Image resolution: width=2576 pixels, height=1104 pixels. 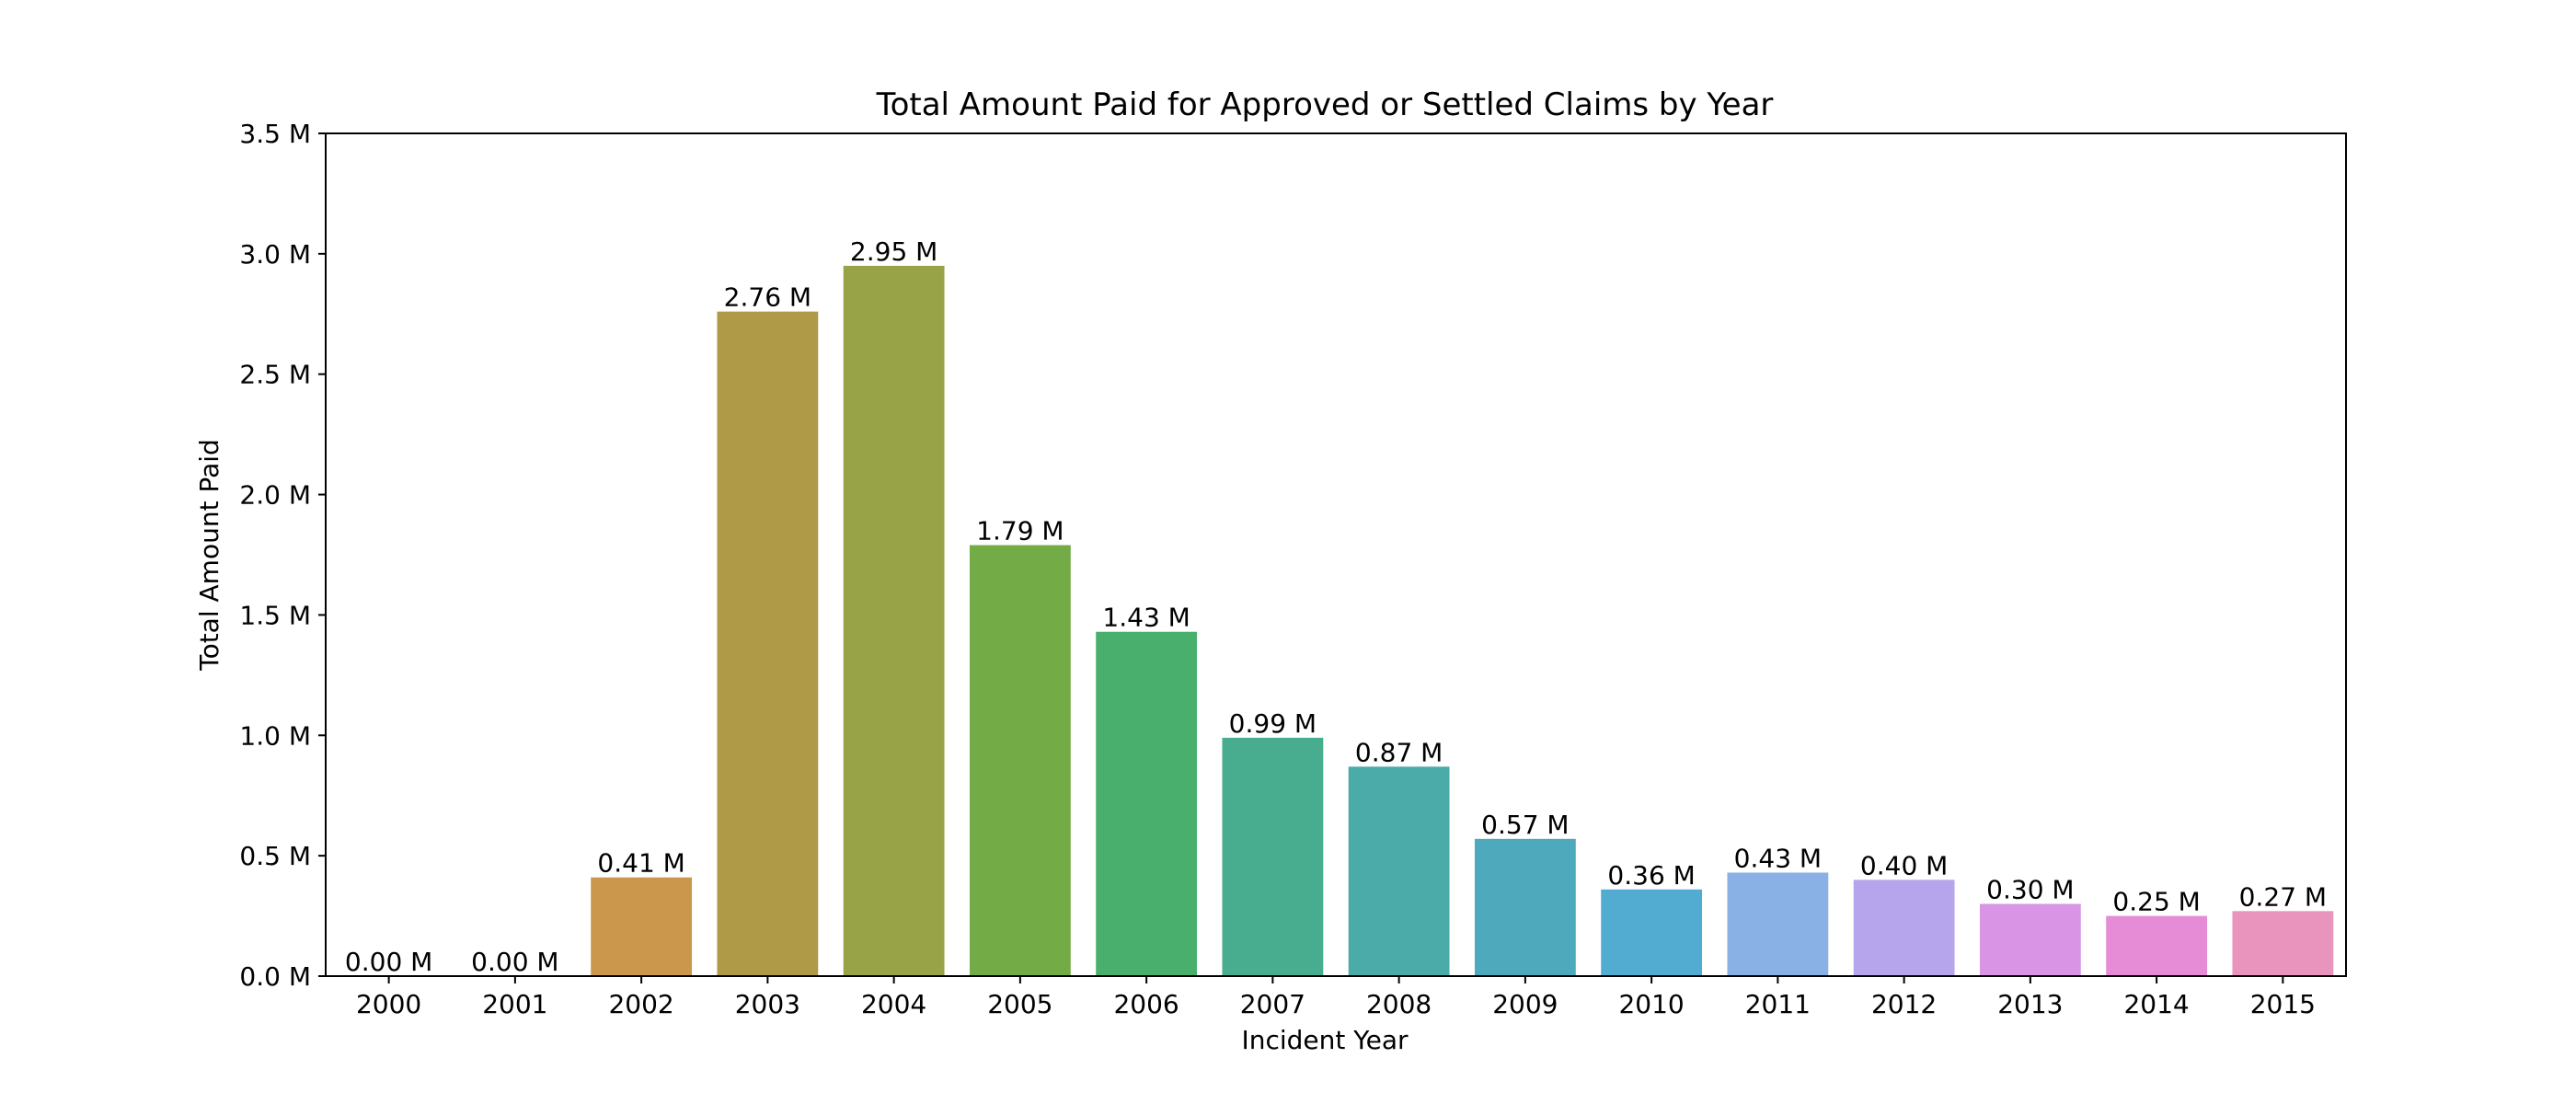 I want to click on x-tick-label-2011: 2011, so click(x=1778, y=1004).